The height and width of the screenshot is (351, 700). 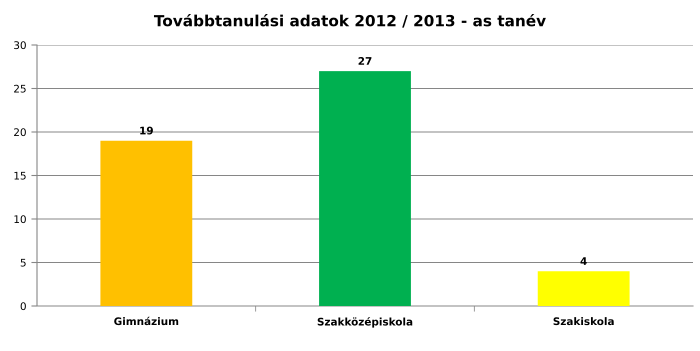 What do you see at coordinates (23, 262) in the screenshot?
I see `y-tick-label: 5` at bounding box center [23, 262].